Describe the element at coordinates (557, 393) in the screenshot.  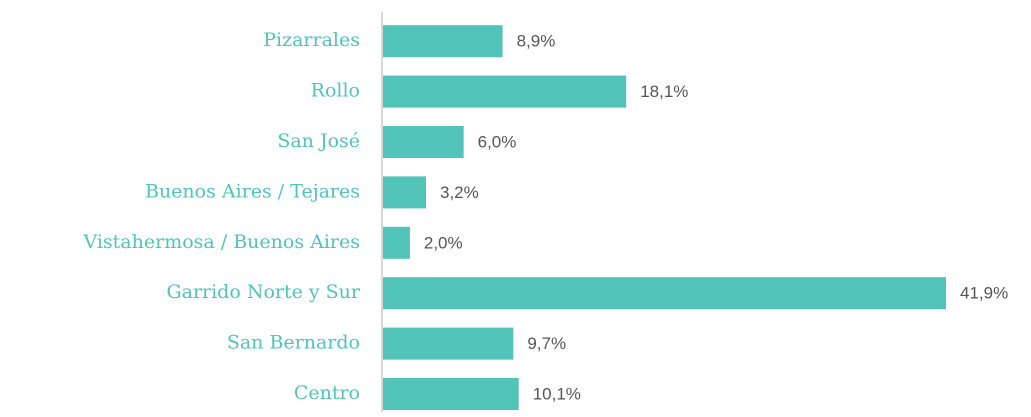
I see `value-label: 10,1%` at that location.